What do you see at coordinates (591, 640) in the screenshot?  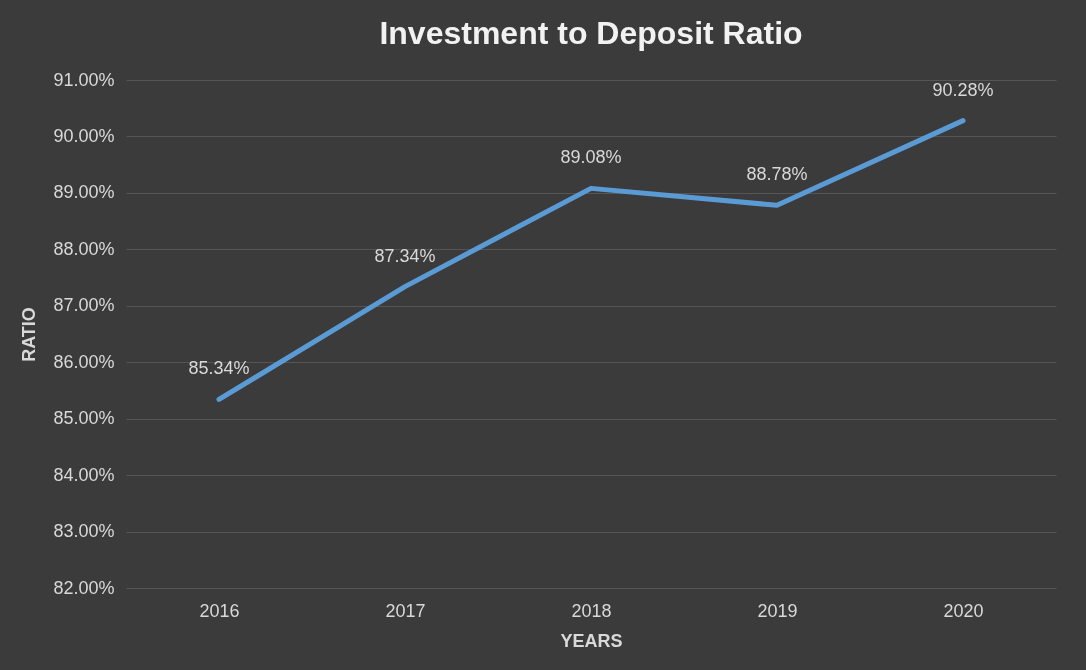 I see `x-axis-title: YEARS` at bounding box center [591, 640].